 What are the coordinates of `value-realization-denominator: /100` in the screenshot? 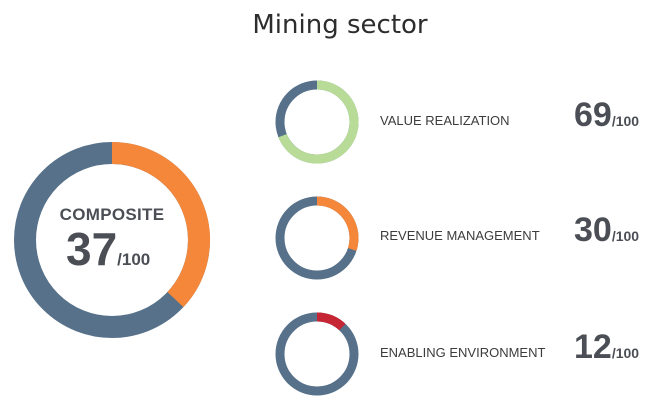 It's located at (625, 121).